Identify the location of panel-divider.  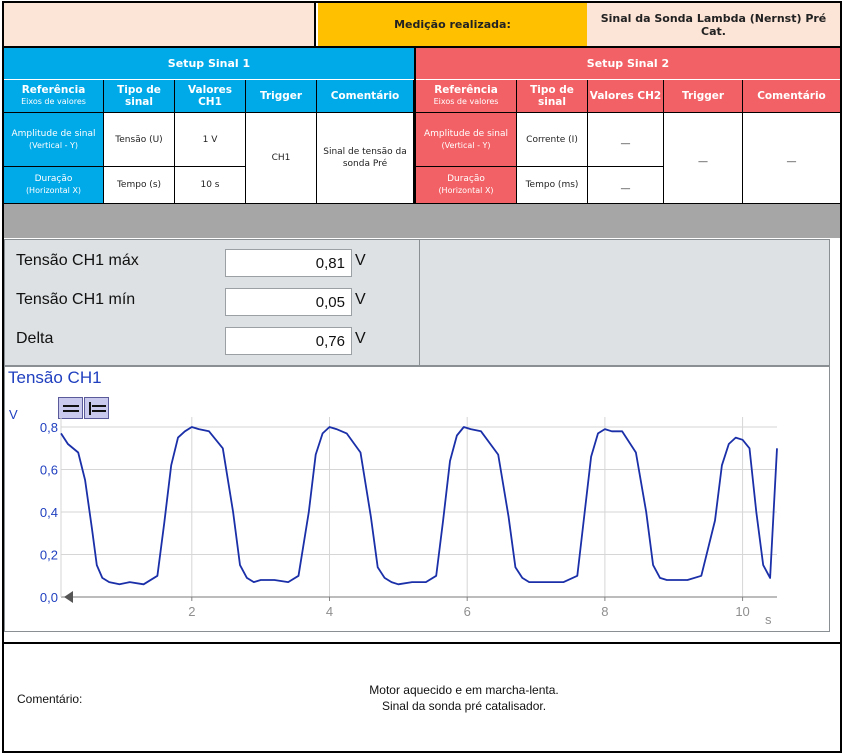
(419, 302).